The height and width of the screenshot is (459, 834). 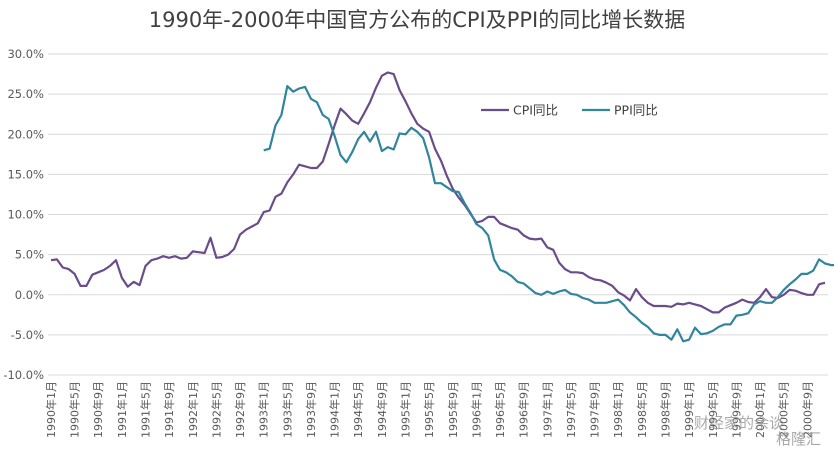 What do you see at coordinates (476, 409) in the screenshot?
I see `x-tick-label: 1996年1月` at bounding box center [476, 409].